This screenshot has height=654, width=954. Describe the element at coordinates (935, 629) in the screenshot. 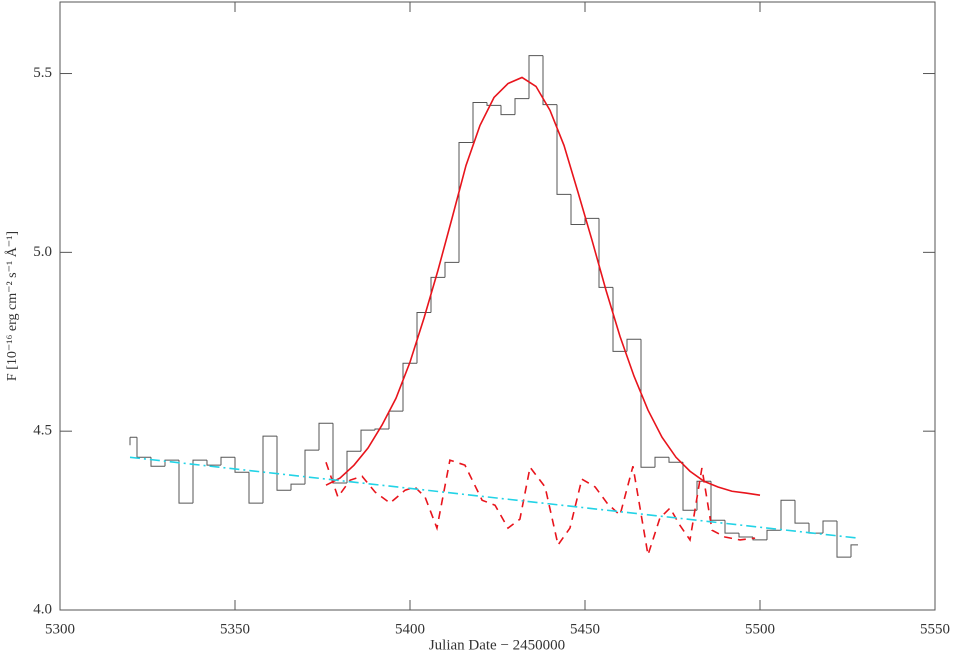

I see `x-tick-label: 5550` at that location.